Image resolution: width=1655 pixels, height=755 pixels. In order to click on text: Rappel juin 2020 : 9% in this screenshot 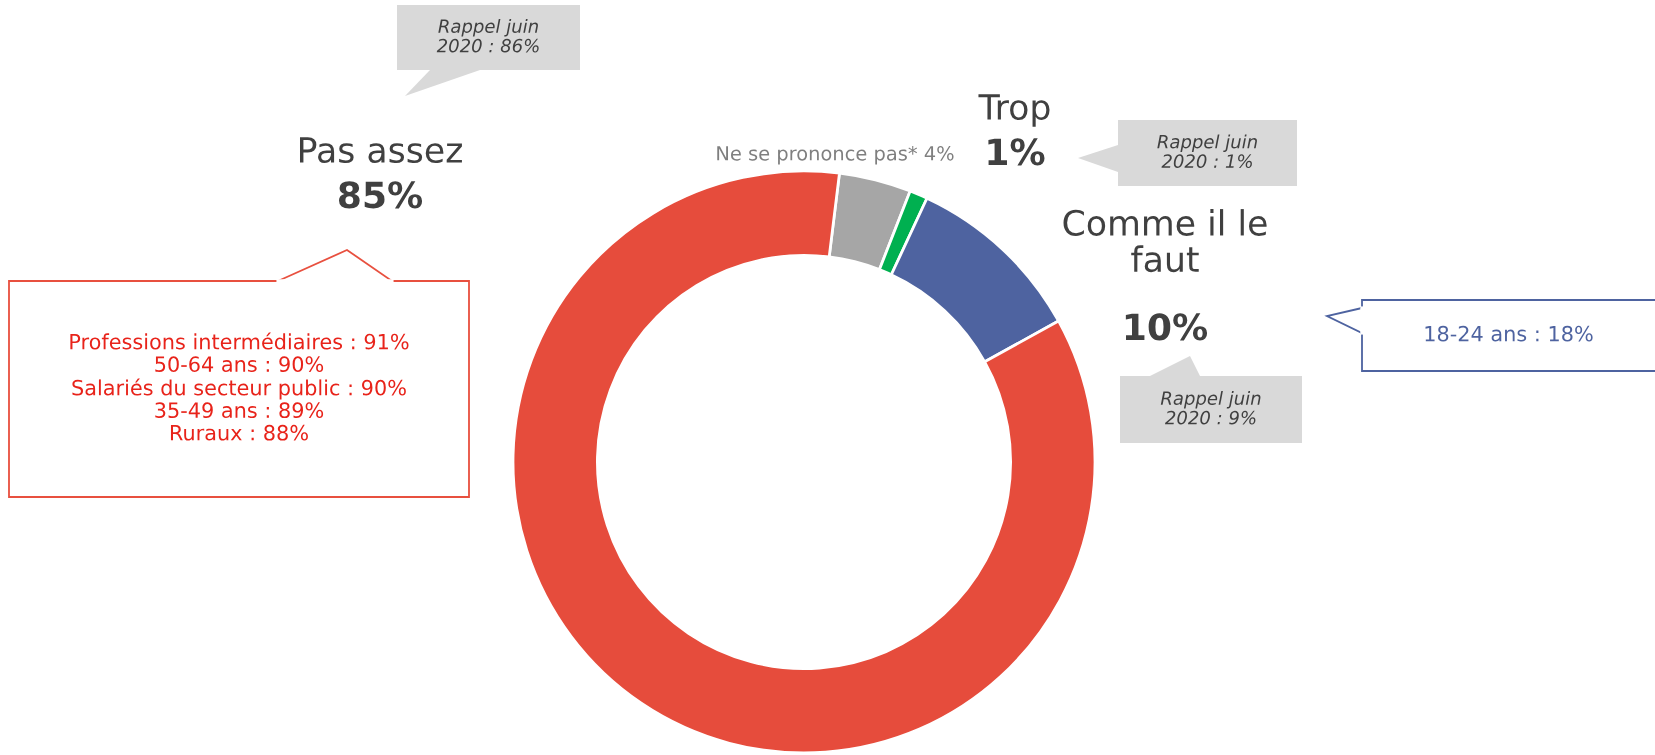, I will do `click(1210, 408)`.